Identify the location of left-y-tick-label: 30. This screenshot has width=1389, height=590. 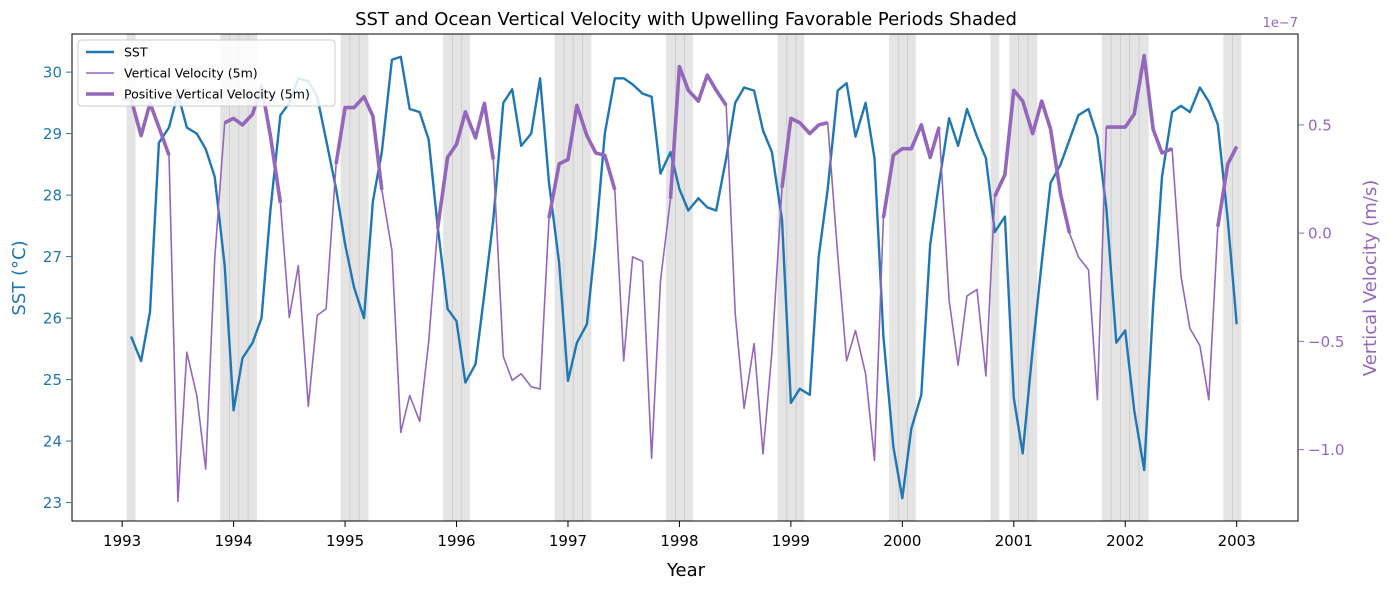
(52, 73).